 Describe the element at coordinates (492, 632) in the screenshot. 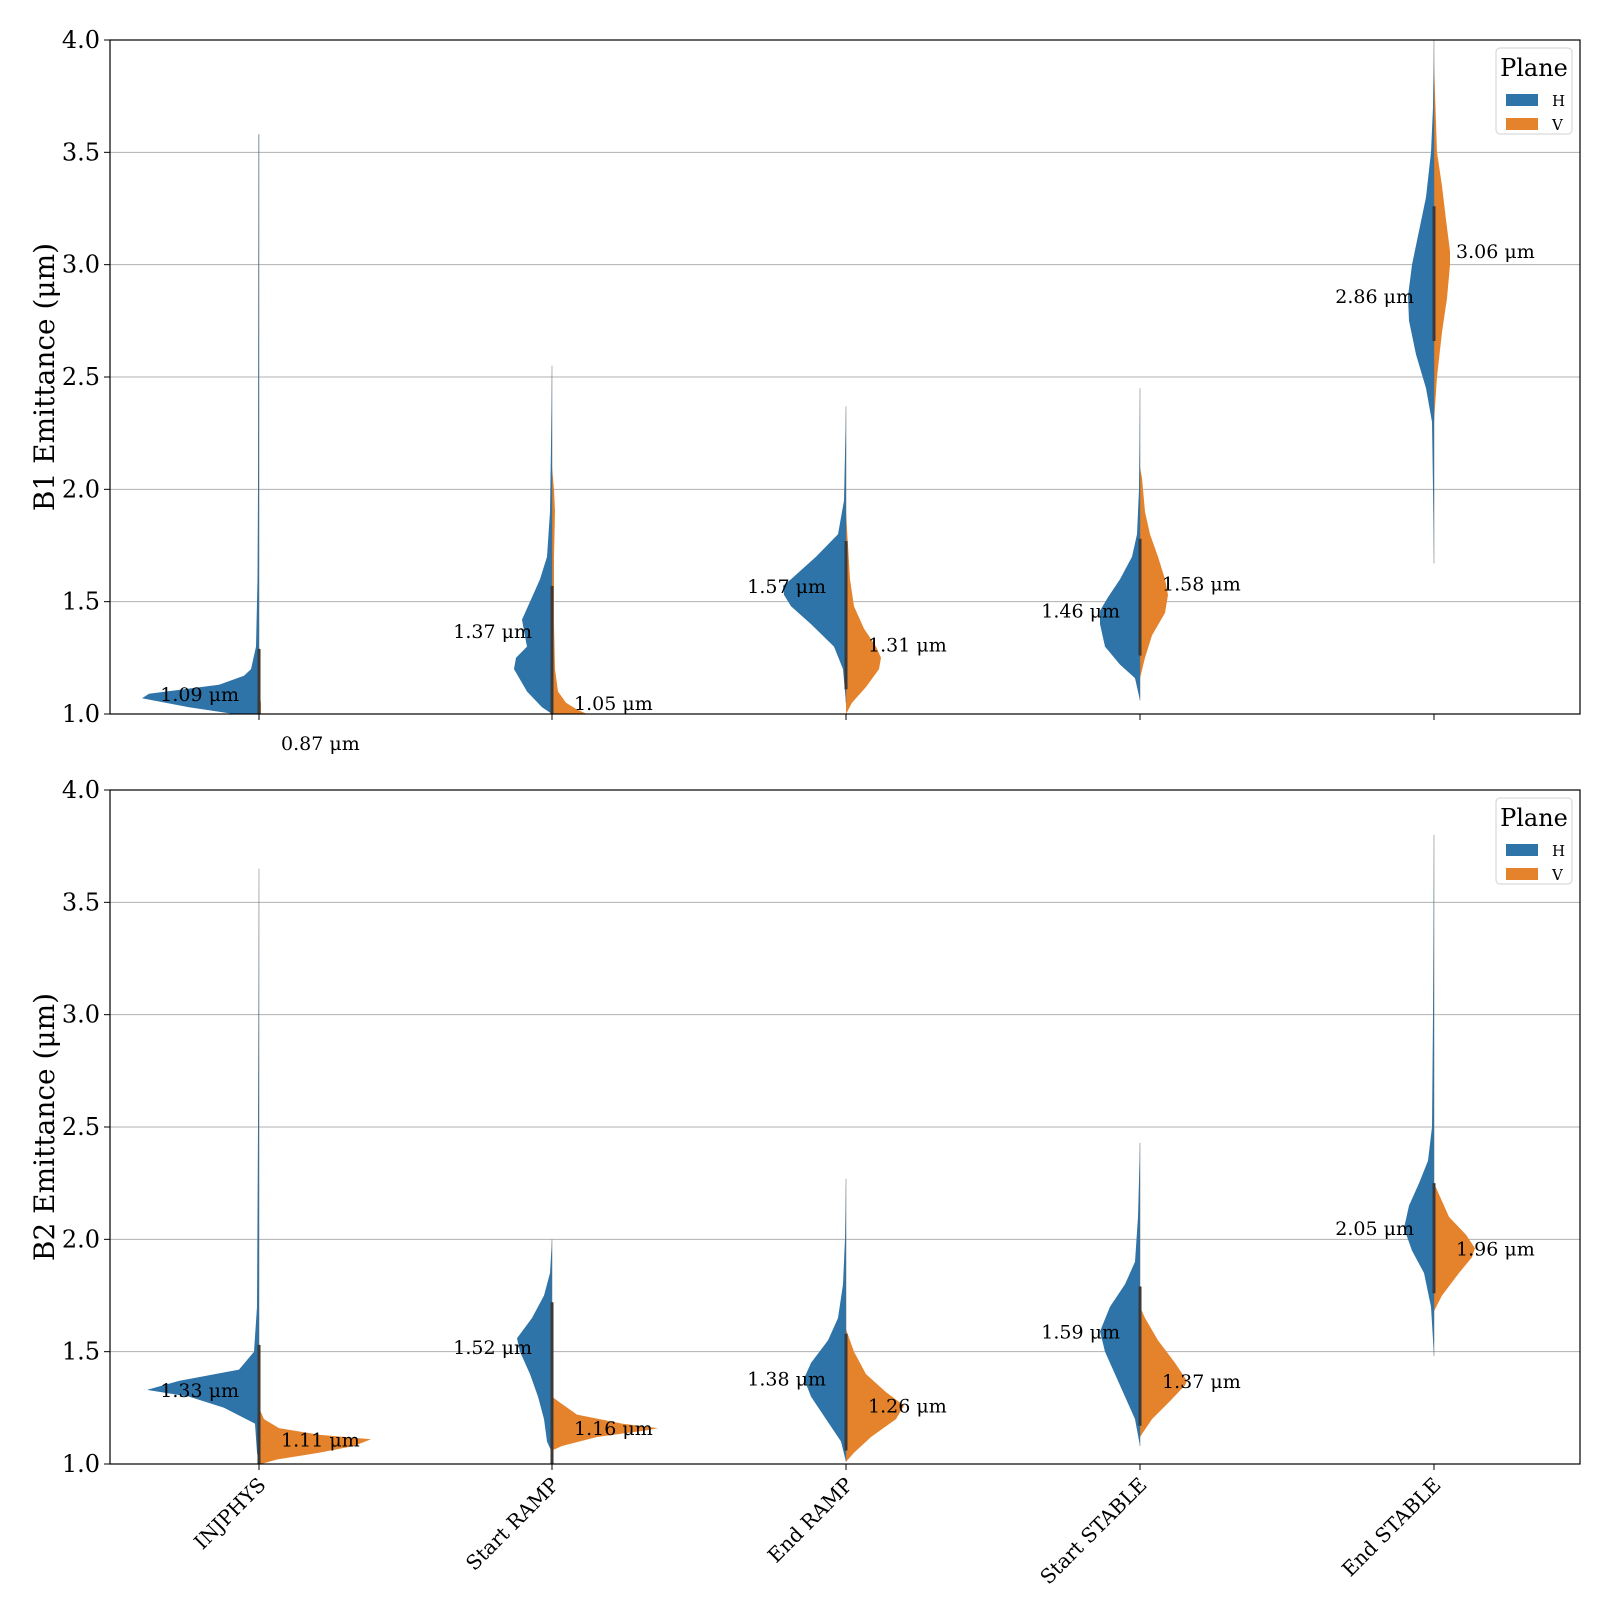

I see `median-label-h: 1.37 μm` at that location.